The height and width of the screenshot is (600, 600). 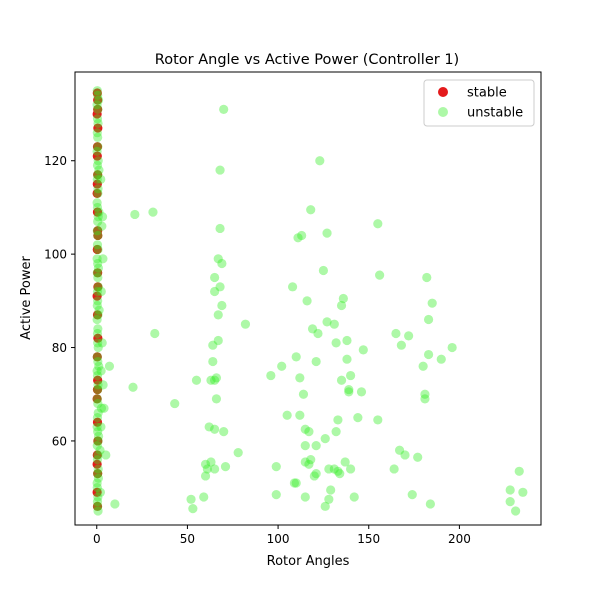 What do you see at coordinates (278, 539) in the screenshot?
I see `x-tick-label: 100` at bounding box center [278, 539].